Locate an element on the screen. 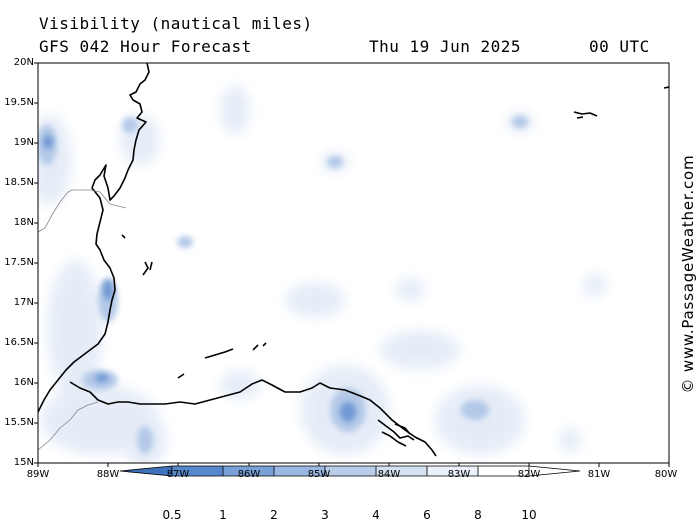 The width and height of the screenshot is (700, 525). model-run: GFS 042 Hour Forecast is located at coordinates (145, 46).